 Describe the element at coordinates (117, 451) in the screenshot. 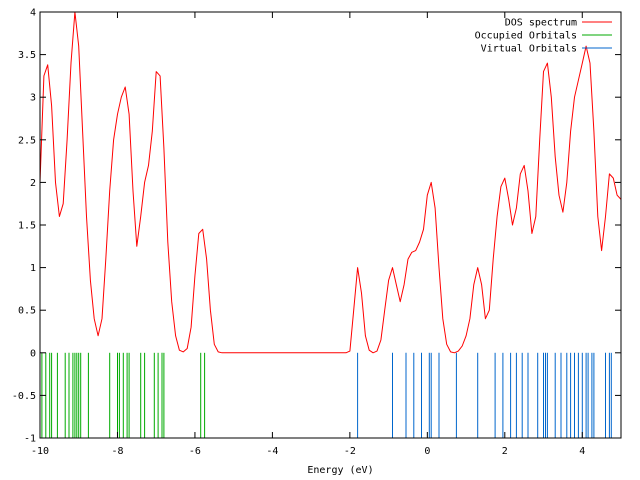

I see `x-tick-label: -8` at that location.